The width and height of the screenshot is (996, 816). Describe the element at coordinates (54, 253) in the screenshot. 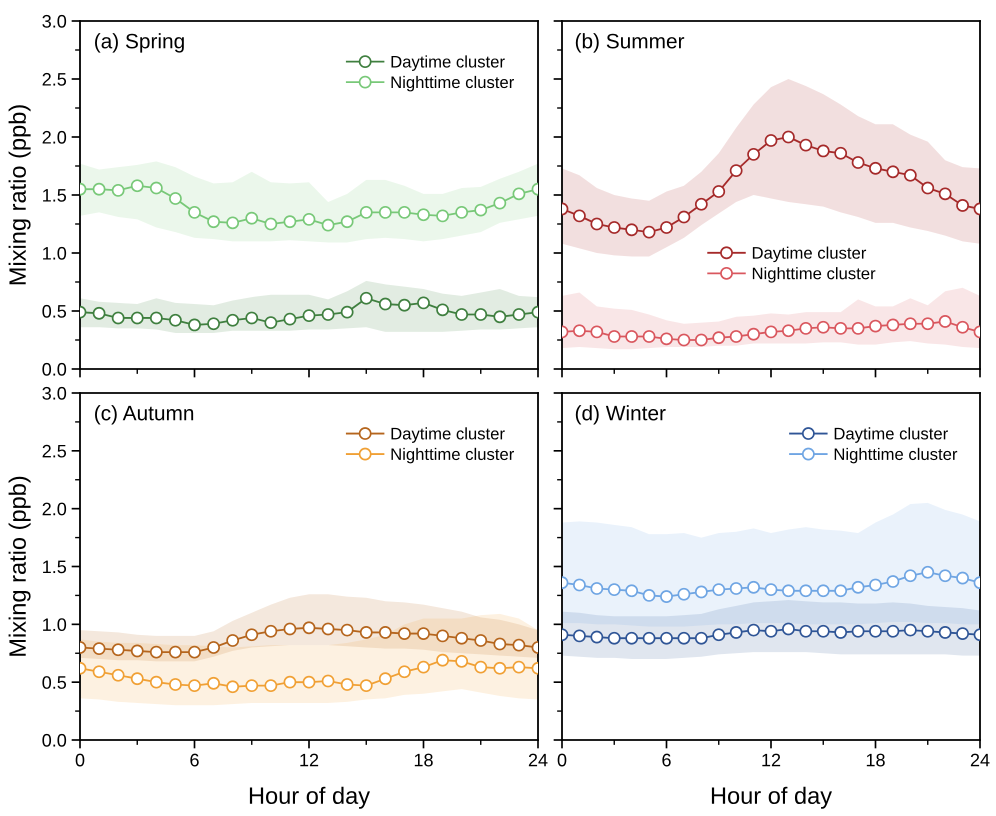

I see `y-tick-label: 1.0` at that location.